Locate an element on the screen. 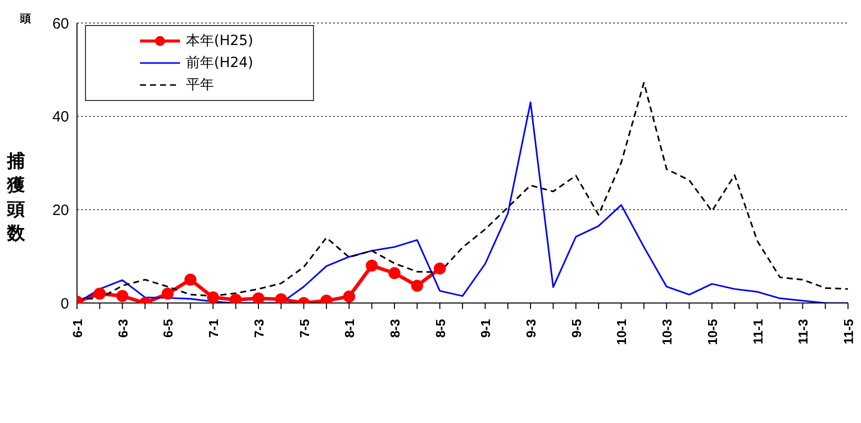 The width and height of the screenshot is (861, 423). x-tick-label: 11-5 is located at coordinates (848, 331).